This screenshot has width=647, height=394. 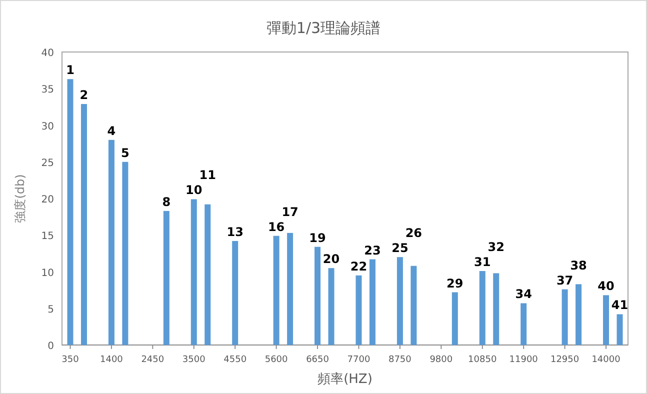 I want to click on annotation: 31, so click(x=482, y=262).